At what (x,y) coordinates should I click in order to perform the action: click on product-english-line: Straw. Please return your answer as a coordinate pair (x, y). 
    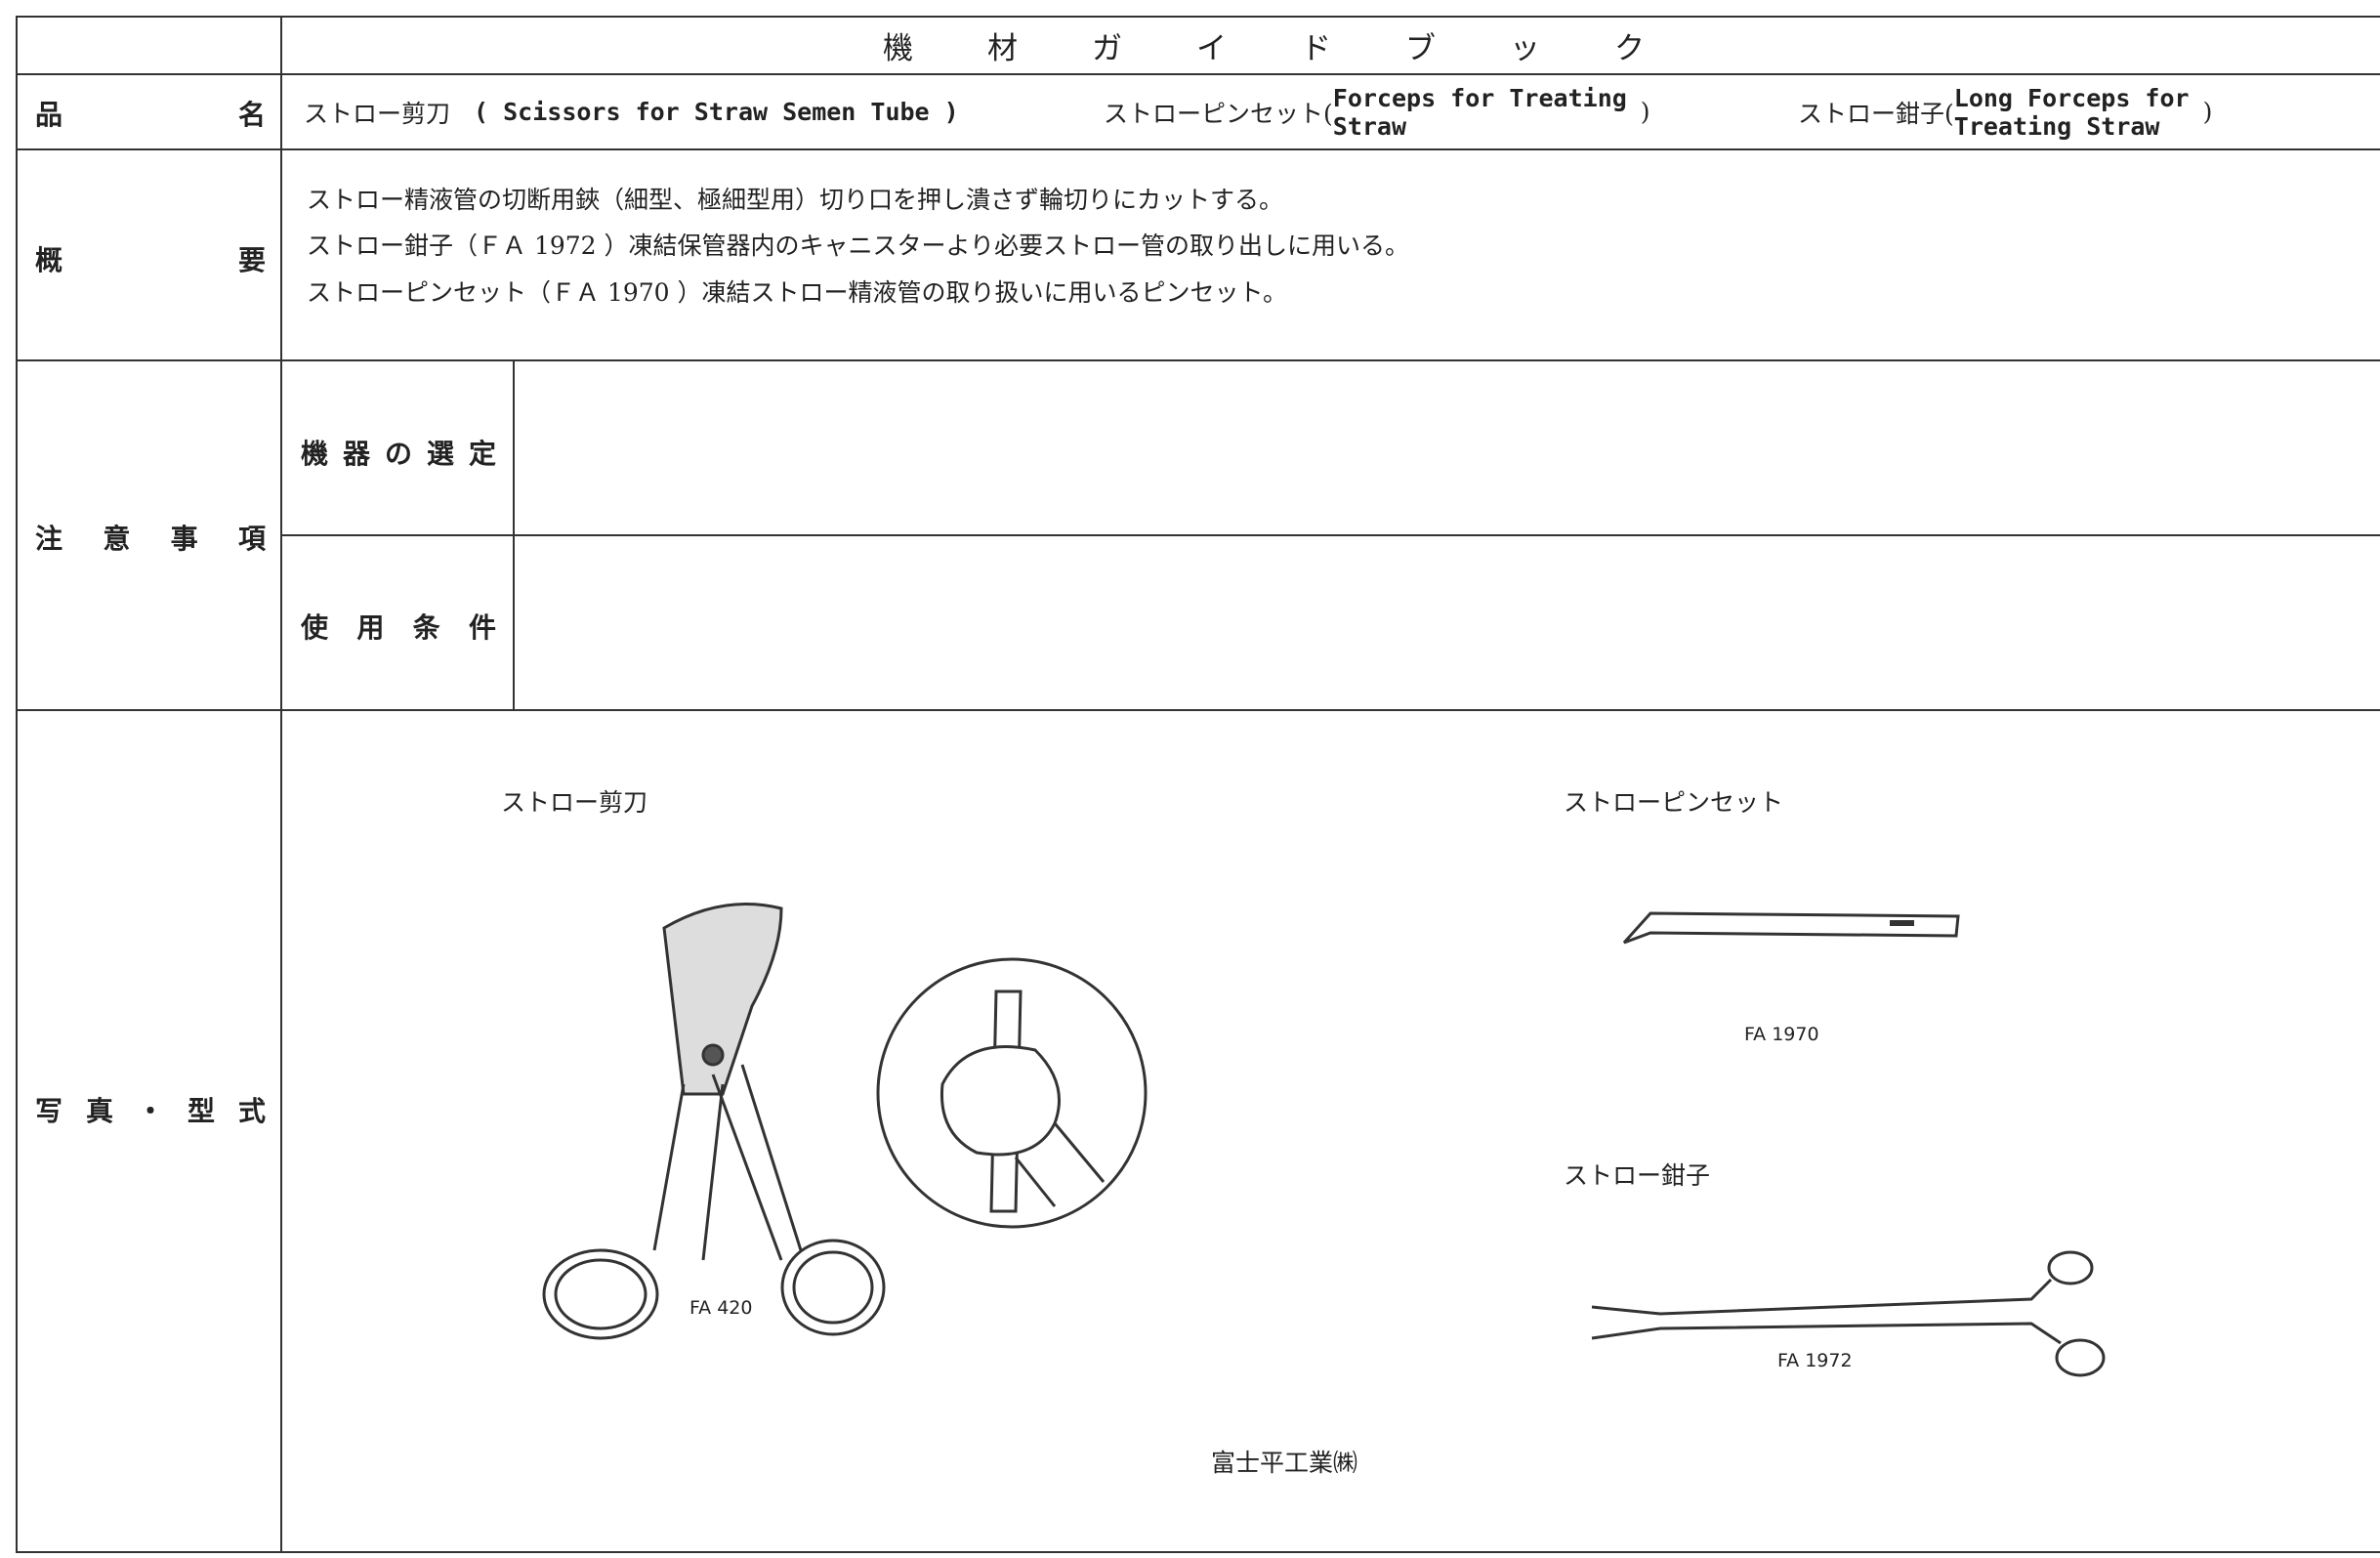
    Looking at the image, I should click on (1369, 126).